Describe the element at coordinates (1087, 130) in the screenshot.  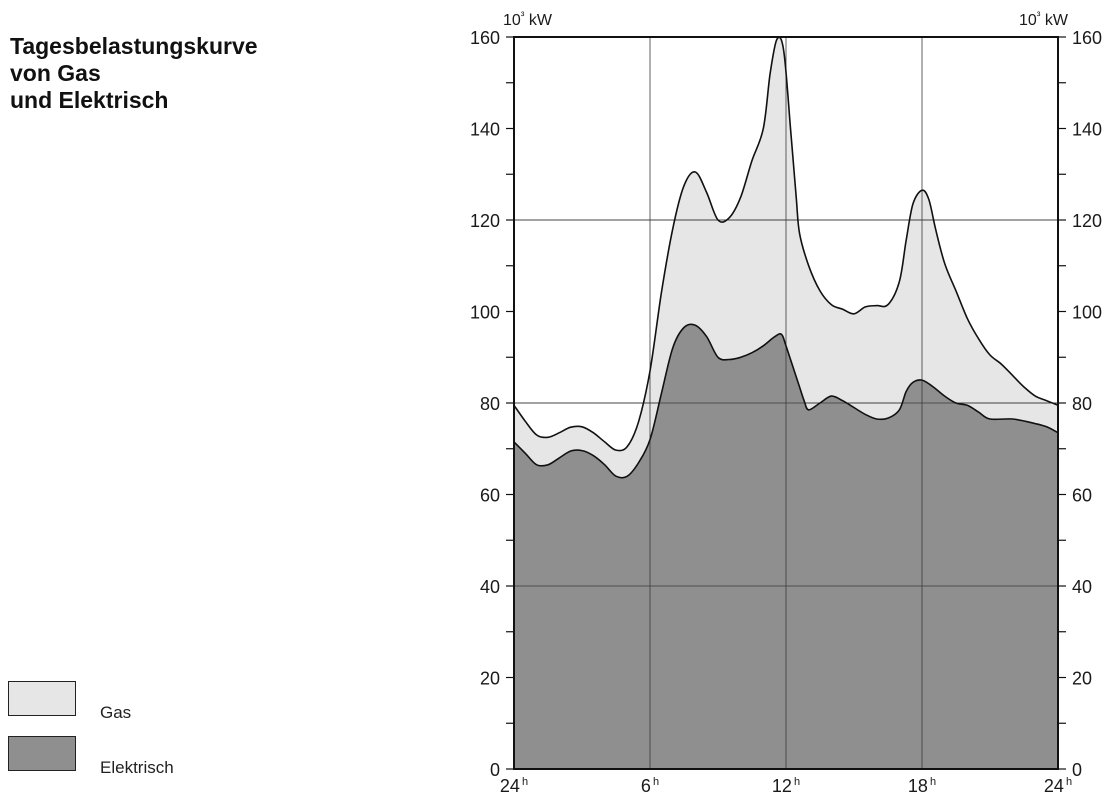
I see `y-tick-label-right-140: 140` at that location.